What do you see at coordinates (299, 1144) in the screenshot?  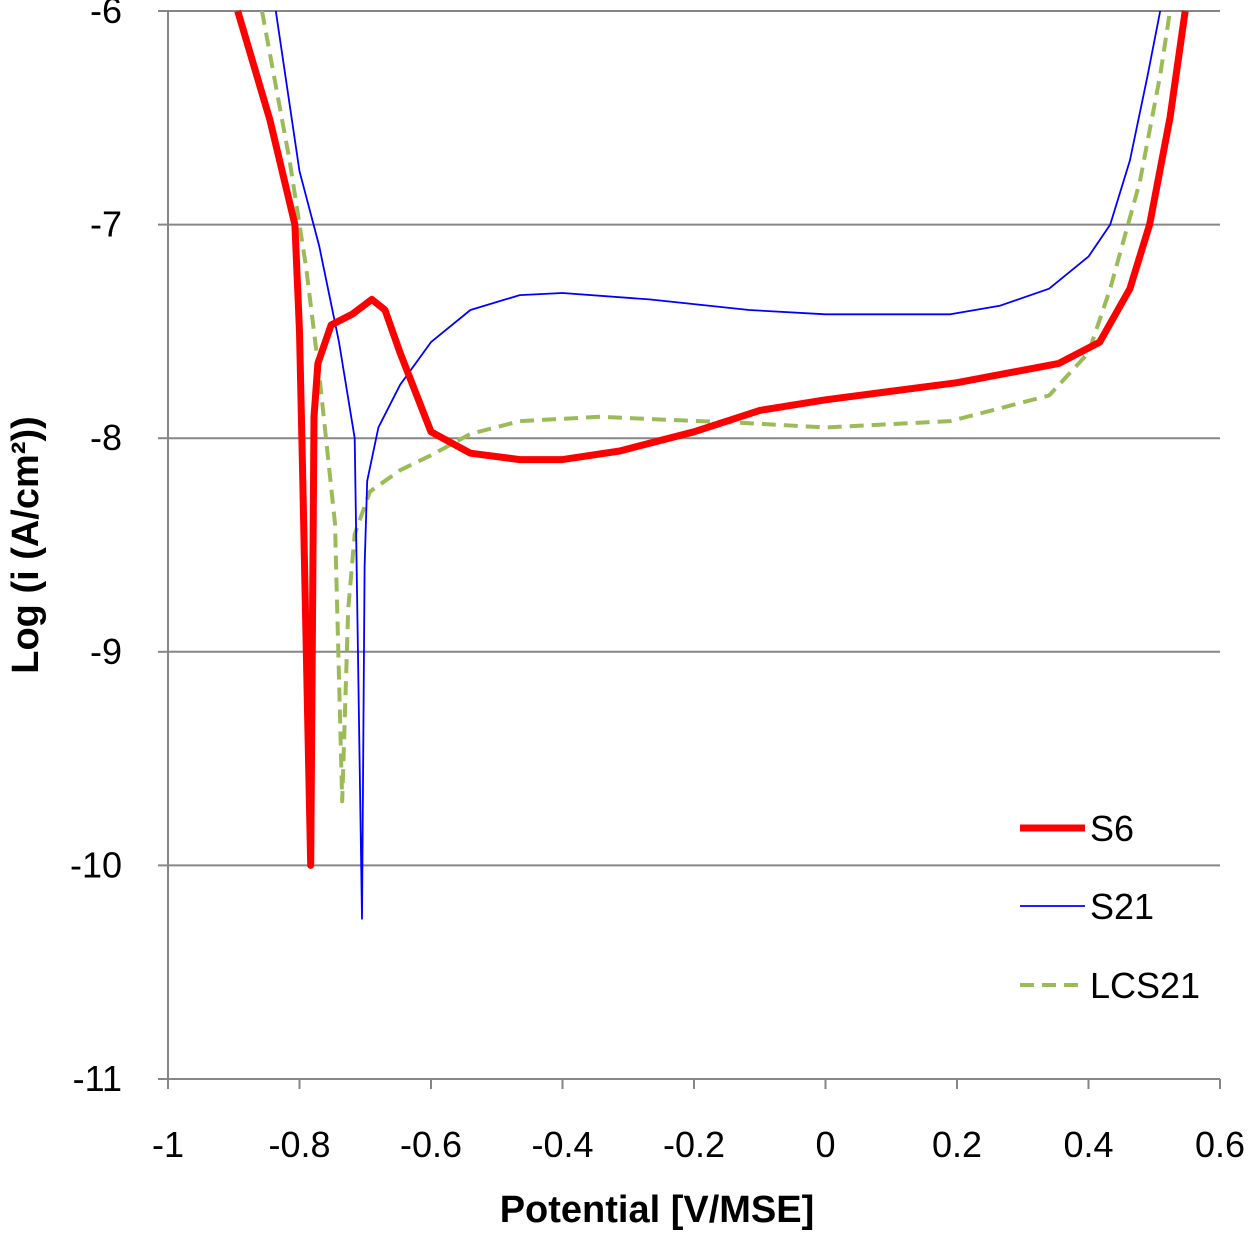 I see `x-tick-label: -0.8` at bounding box center [299, 1144].